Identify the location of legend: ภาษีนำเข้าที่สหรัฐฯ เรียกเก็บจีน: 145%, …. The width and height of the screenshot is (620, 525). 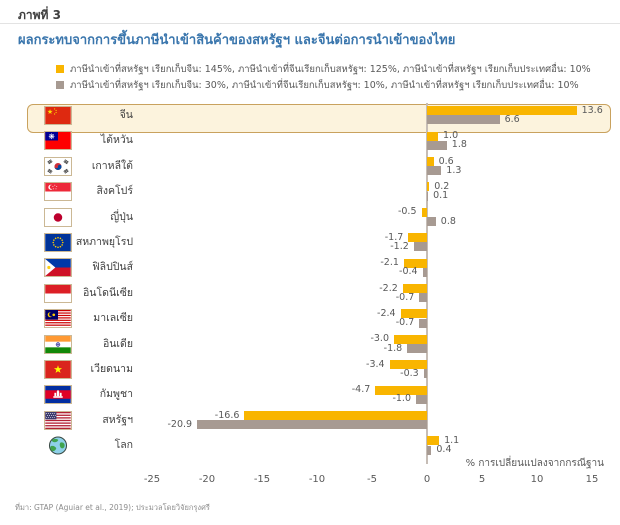
(323, 77).